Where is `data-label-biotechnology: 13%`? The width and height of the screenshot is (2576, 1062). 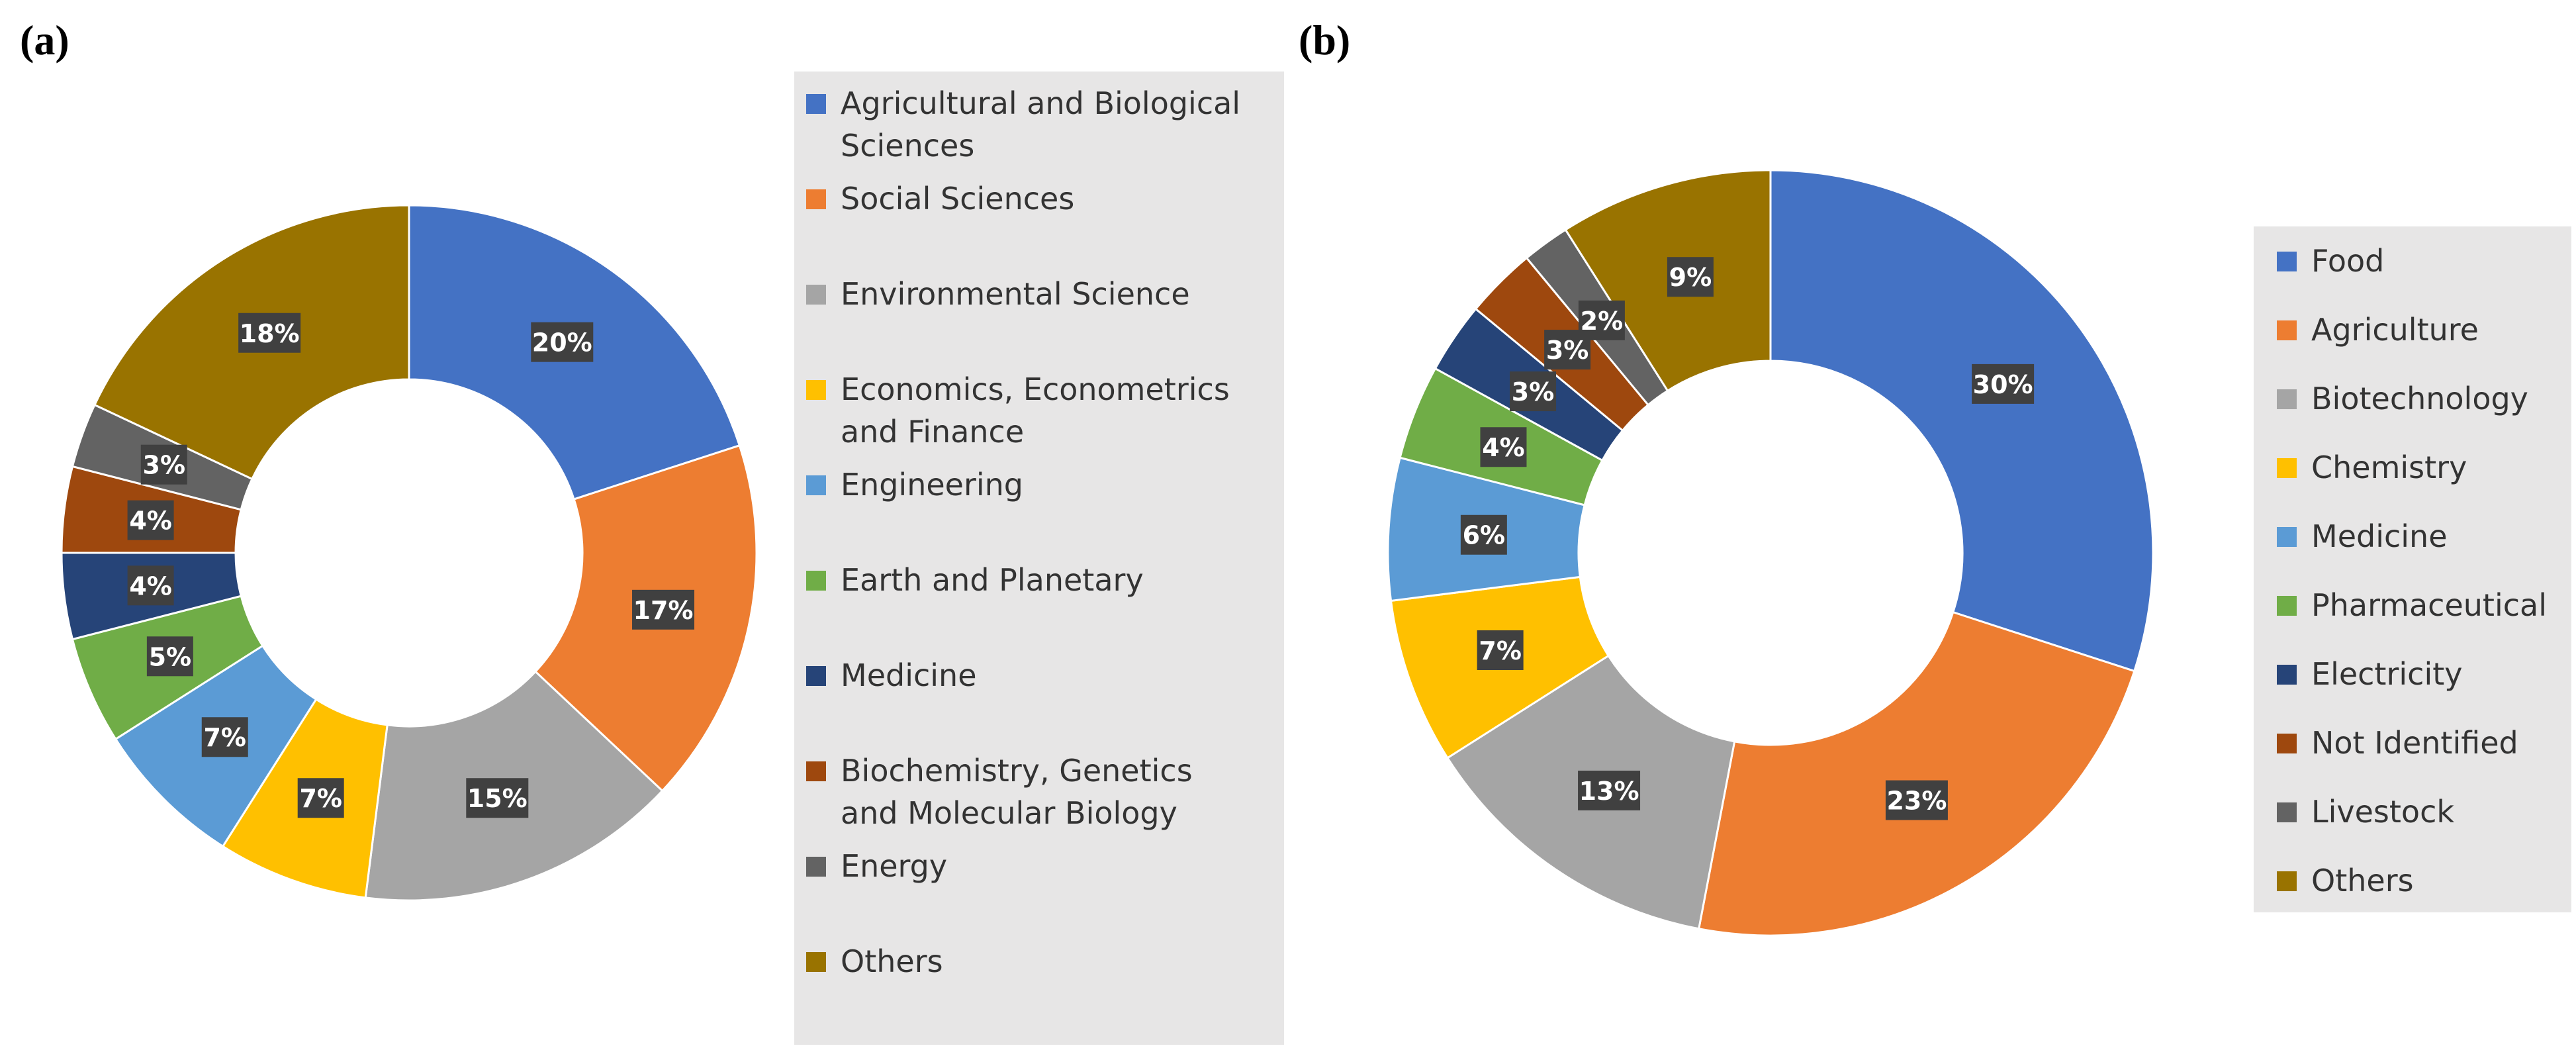 data-label-biotechnology: 13% is located at coordinates (1609, 790).